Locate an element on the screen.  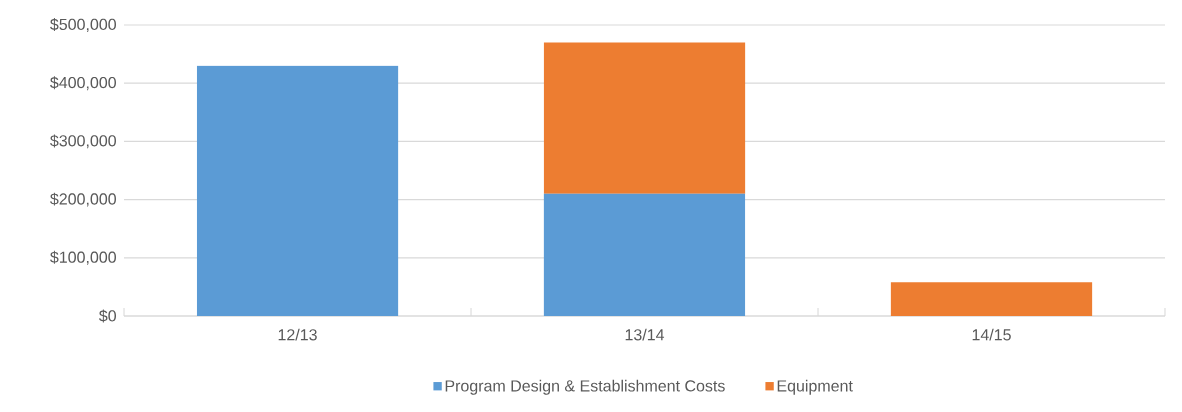
y-tick-label: $400,000 is located at coordinates (83, 83).